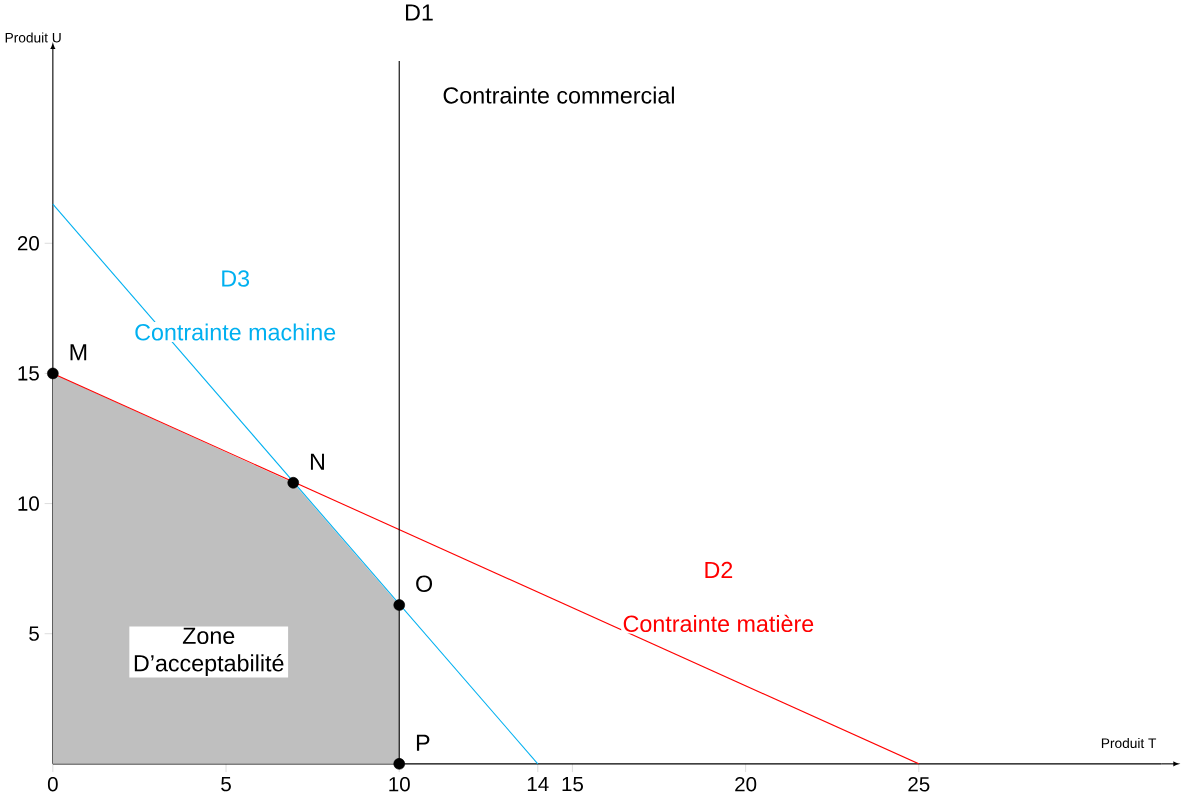 Image resolution: width=1181 pixels, height=796 pixels. What do you see at coordinates (572, 784) in the screenshot?
I see `x-tick-label: 15` at bounding box center [572, 784].